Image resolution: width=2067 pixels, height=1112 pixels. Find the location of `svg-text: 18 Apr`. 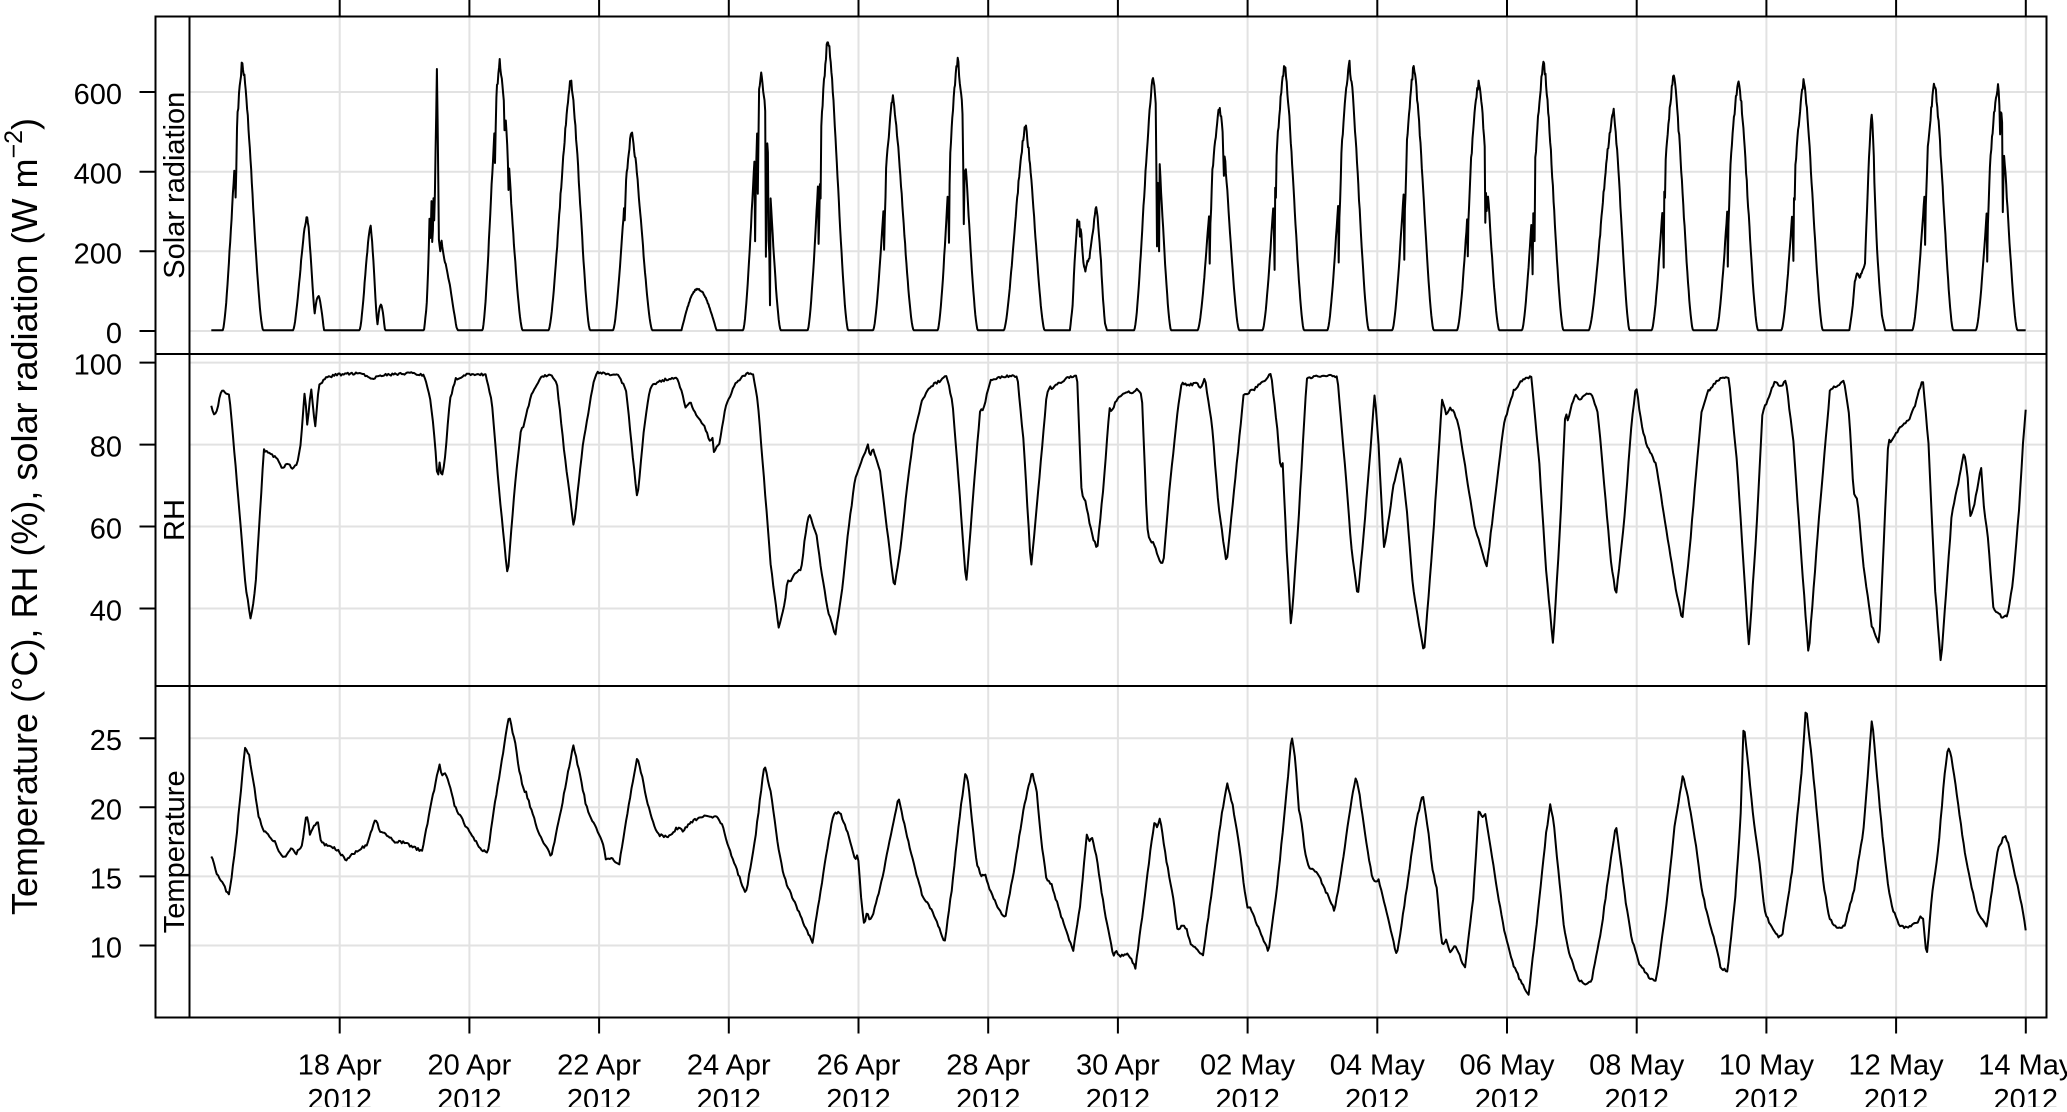

svg-text: 18 Apr is located at coordinates (340, 1066).